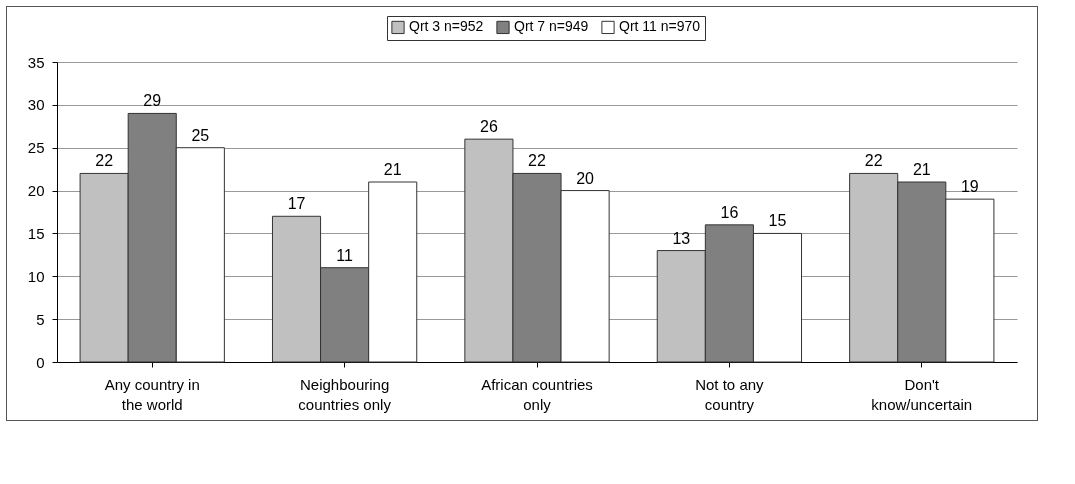 The image size is (1075, 484). Describe the element at coordinates (729, 212) in the screenshot. I see `data-label: 16` at that location.